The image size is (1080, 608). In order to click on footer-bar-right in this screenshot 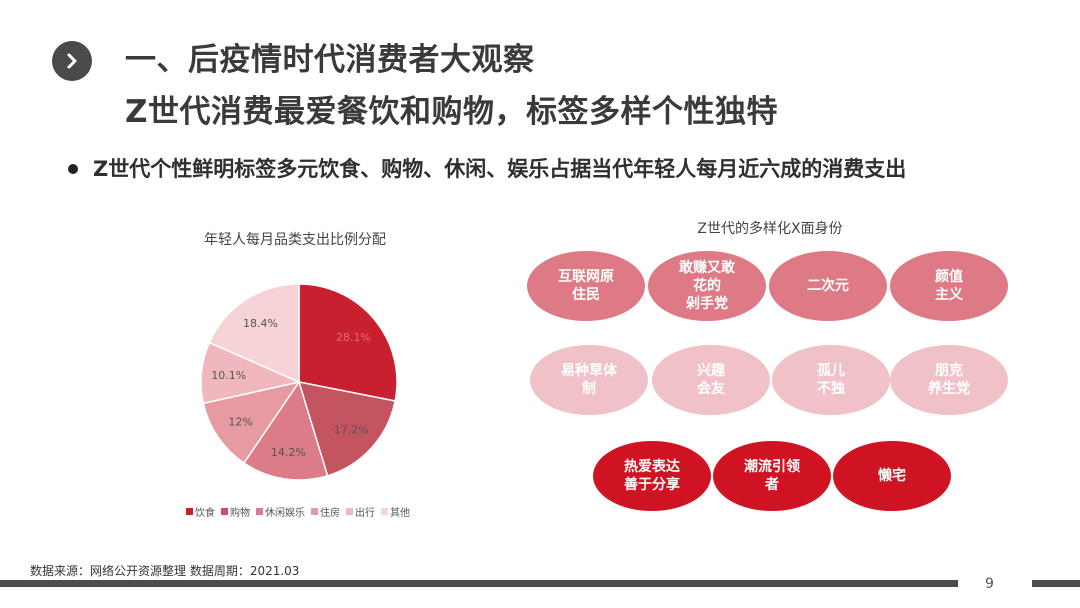, I will do `click(1056, 583)`.